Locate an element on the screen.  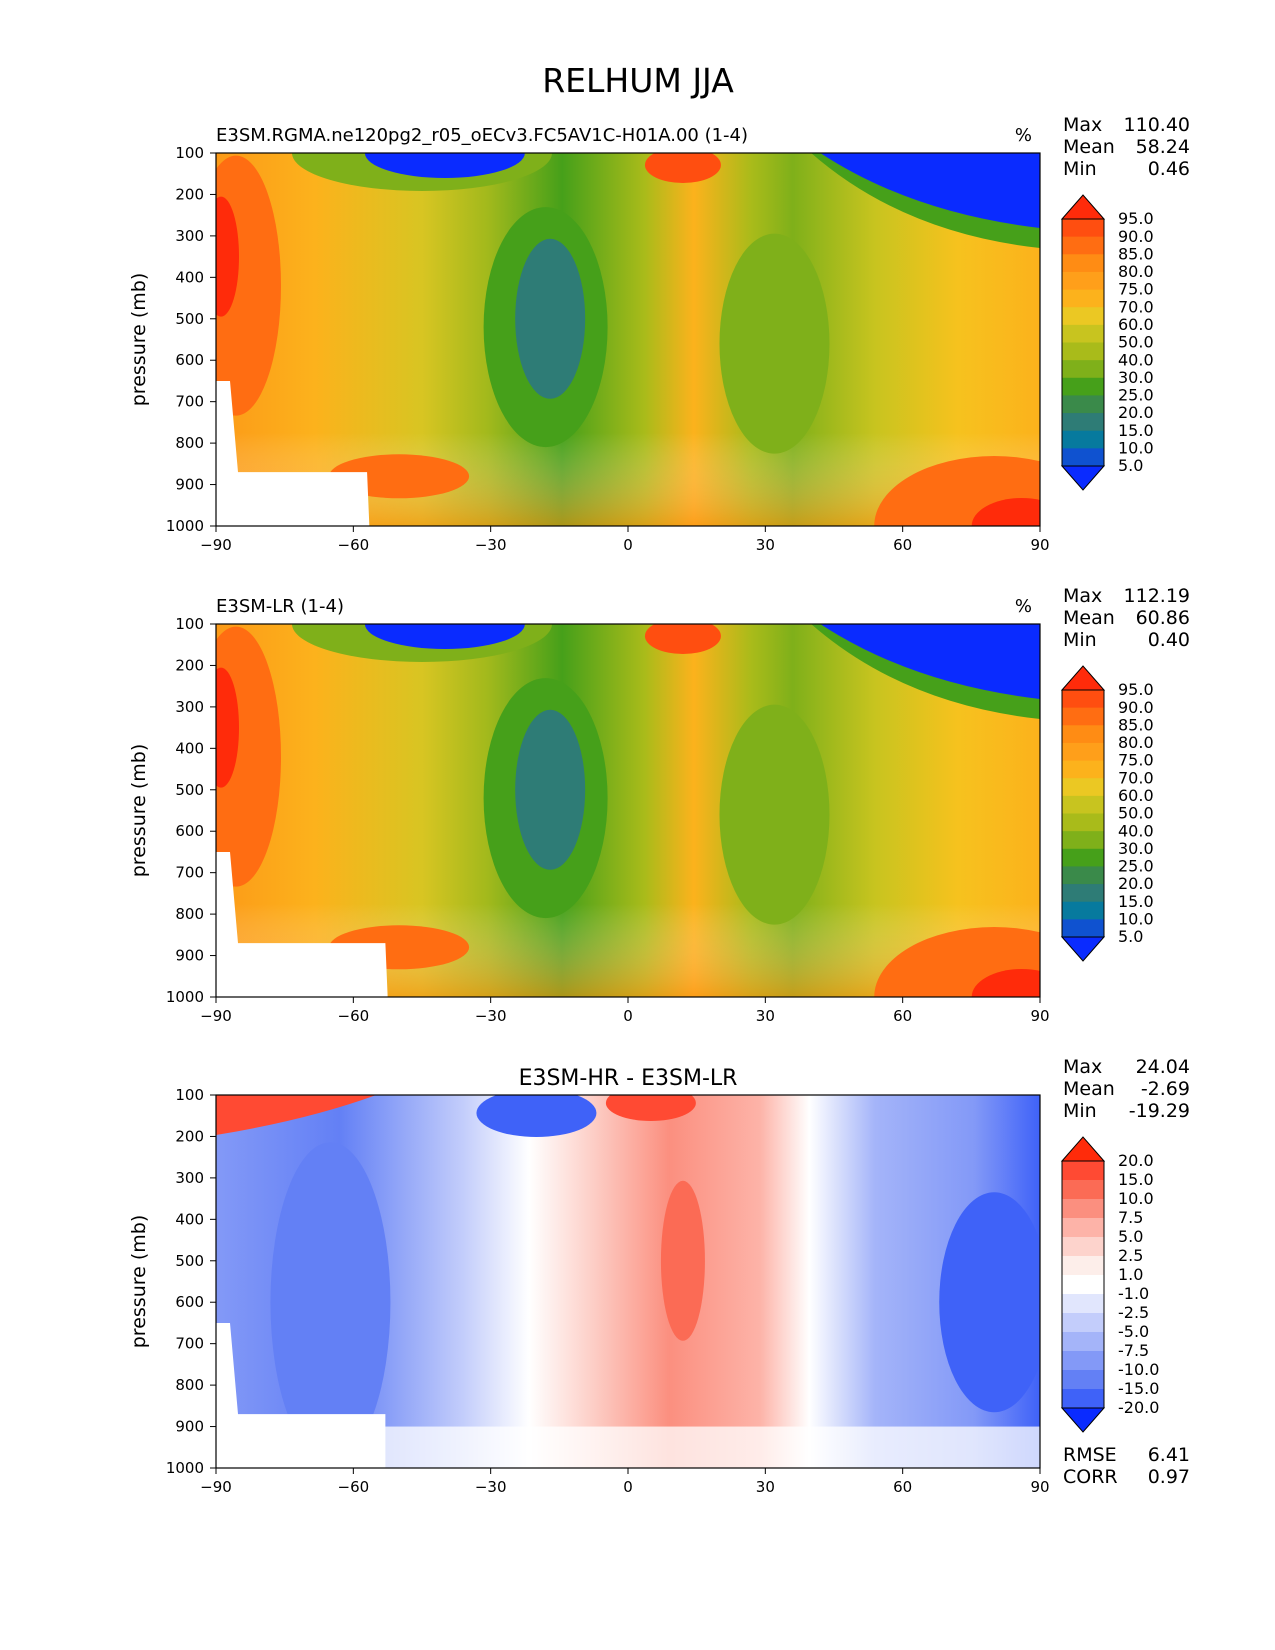
stat-label: Min is located at coordinates (1080, 169).